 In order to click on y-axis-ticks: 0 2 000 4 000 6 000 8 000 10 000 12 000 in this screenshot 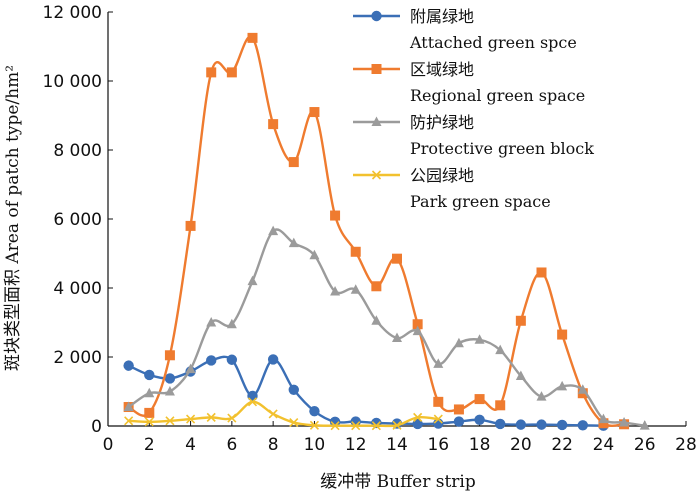, I will do `click(78, 220)`.